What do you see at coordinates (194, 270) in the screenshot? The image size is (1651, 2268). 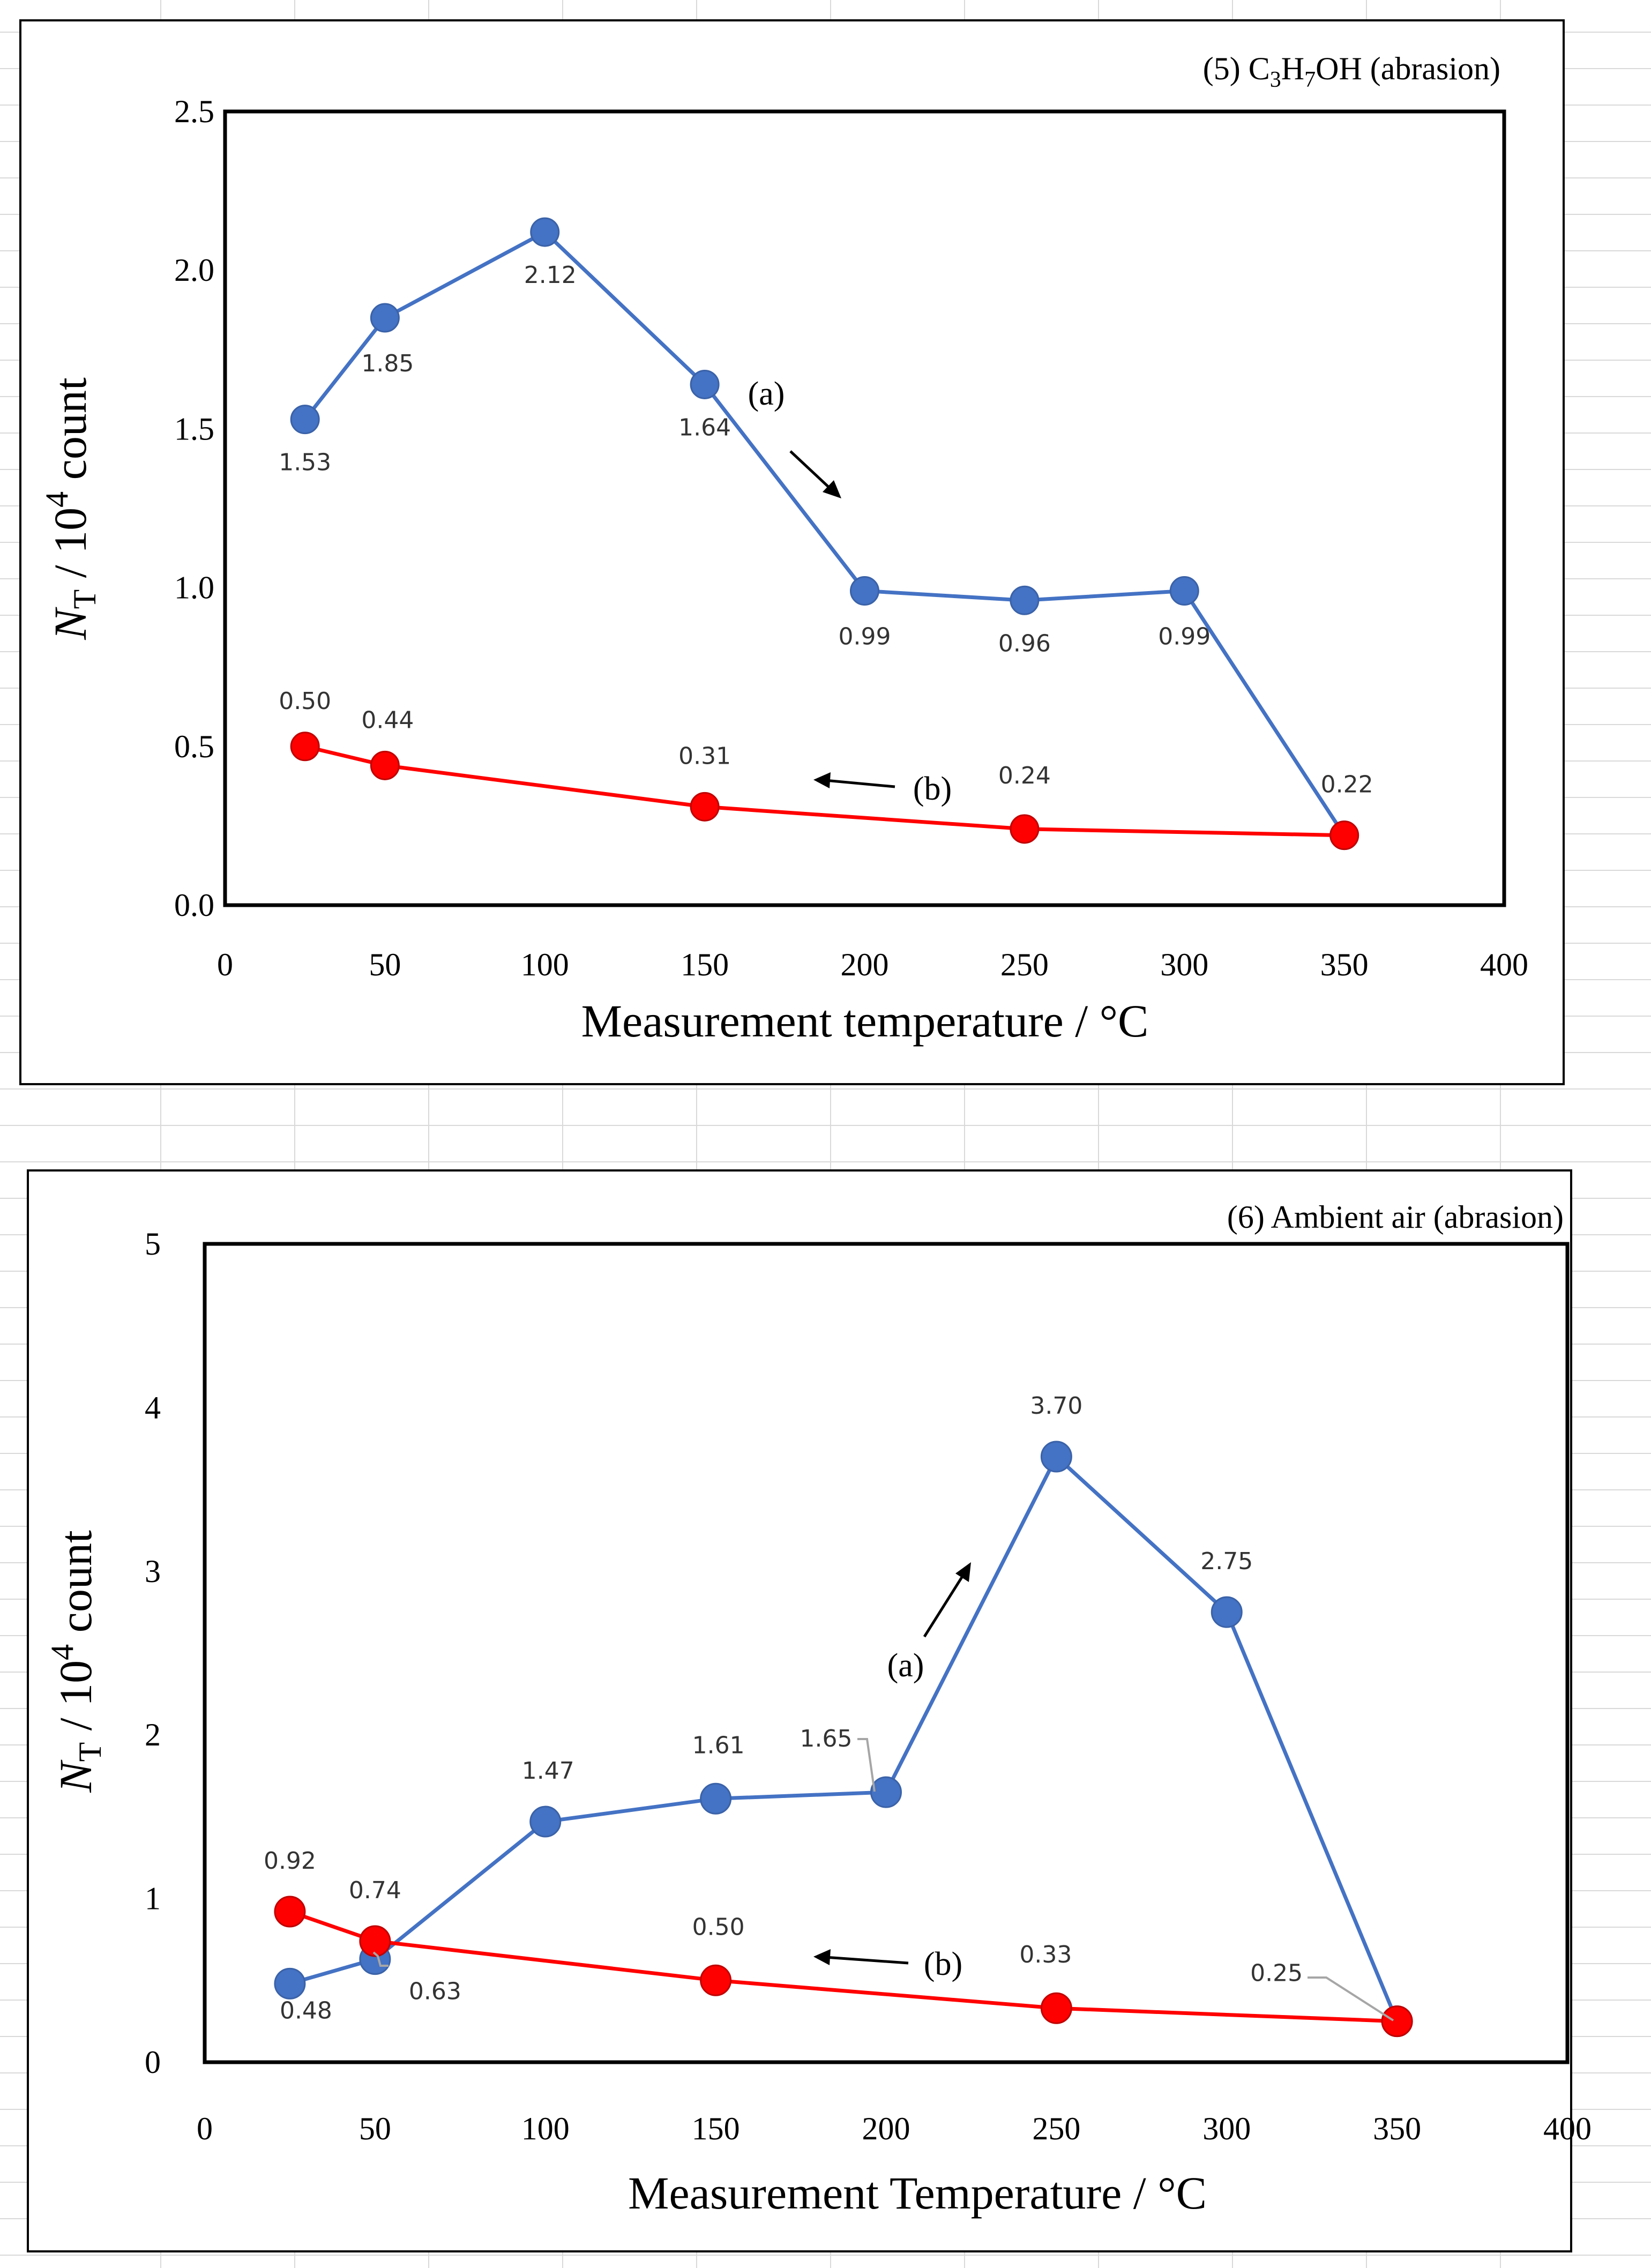 I see `y-tick-label: 2.0` at bounding box center [194, 270].